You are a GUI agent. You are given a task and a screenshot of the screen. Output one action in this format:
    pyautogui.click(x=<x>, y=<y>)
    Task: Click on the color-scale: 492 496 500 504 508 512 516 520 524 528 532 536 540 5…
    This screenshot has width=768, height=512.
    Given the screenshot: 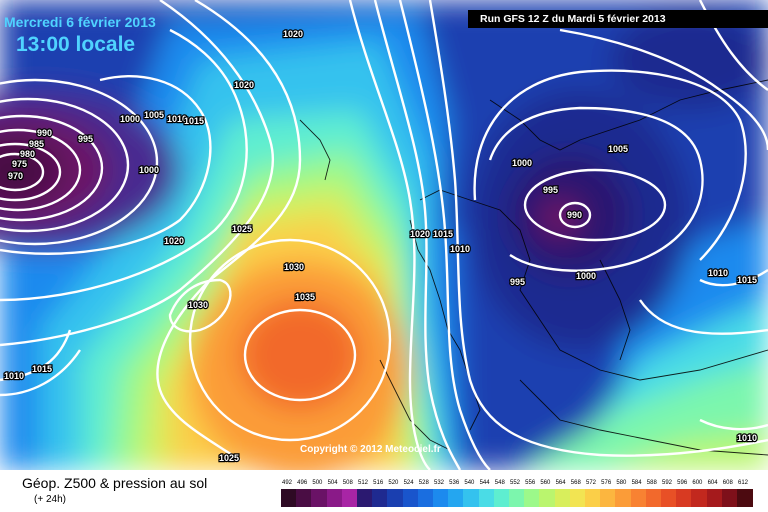 What is the action you would take?
    pyautogui.click(x=517, y=495)
    